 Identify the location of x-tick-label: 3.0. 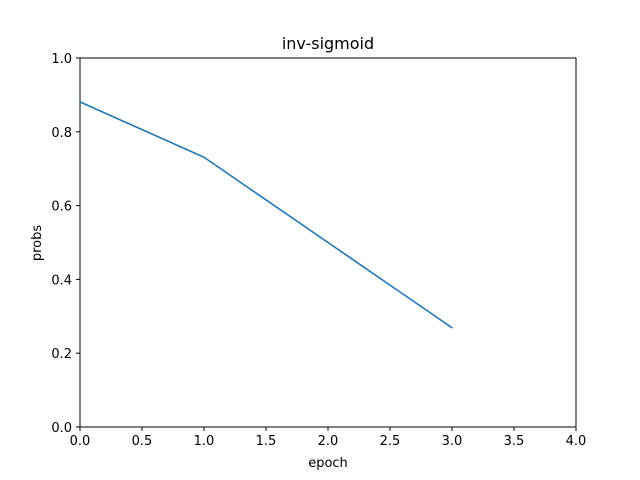
(452, 441).